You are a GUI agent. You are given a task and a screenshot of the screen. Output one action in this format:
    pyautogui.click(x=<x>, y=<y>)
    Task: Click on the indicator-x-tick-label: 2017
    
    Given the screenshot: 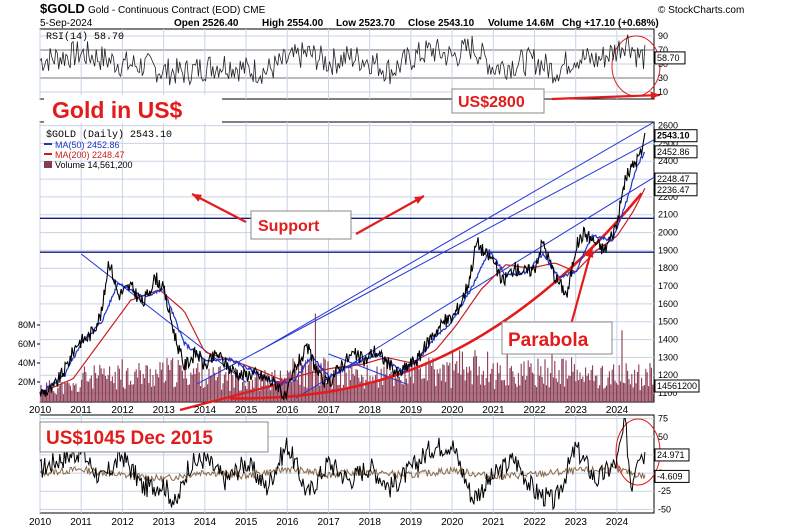 What is the action you would take?
    pyautogui.click(x=328, y=522)
    